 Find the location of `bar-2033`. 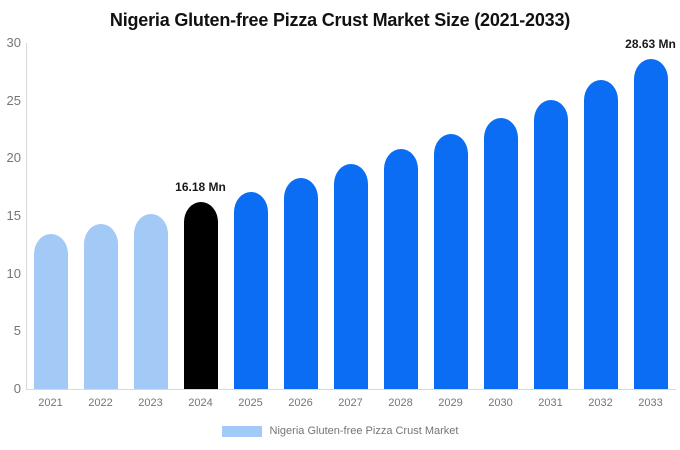

bar-2033 is located at coordinates (650, 223).